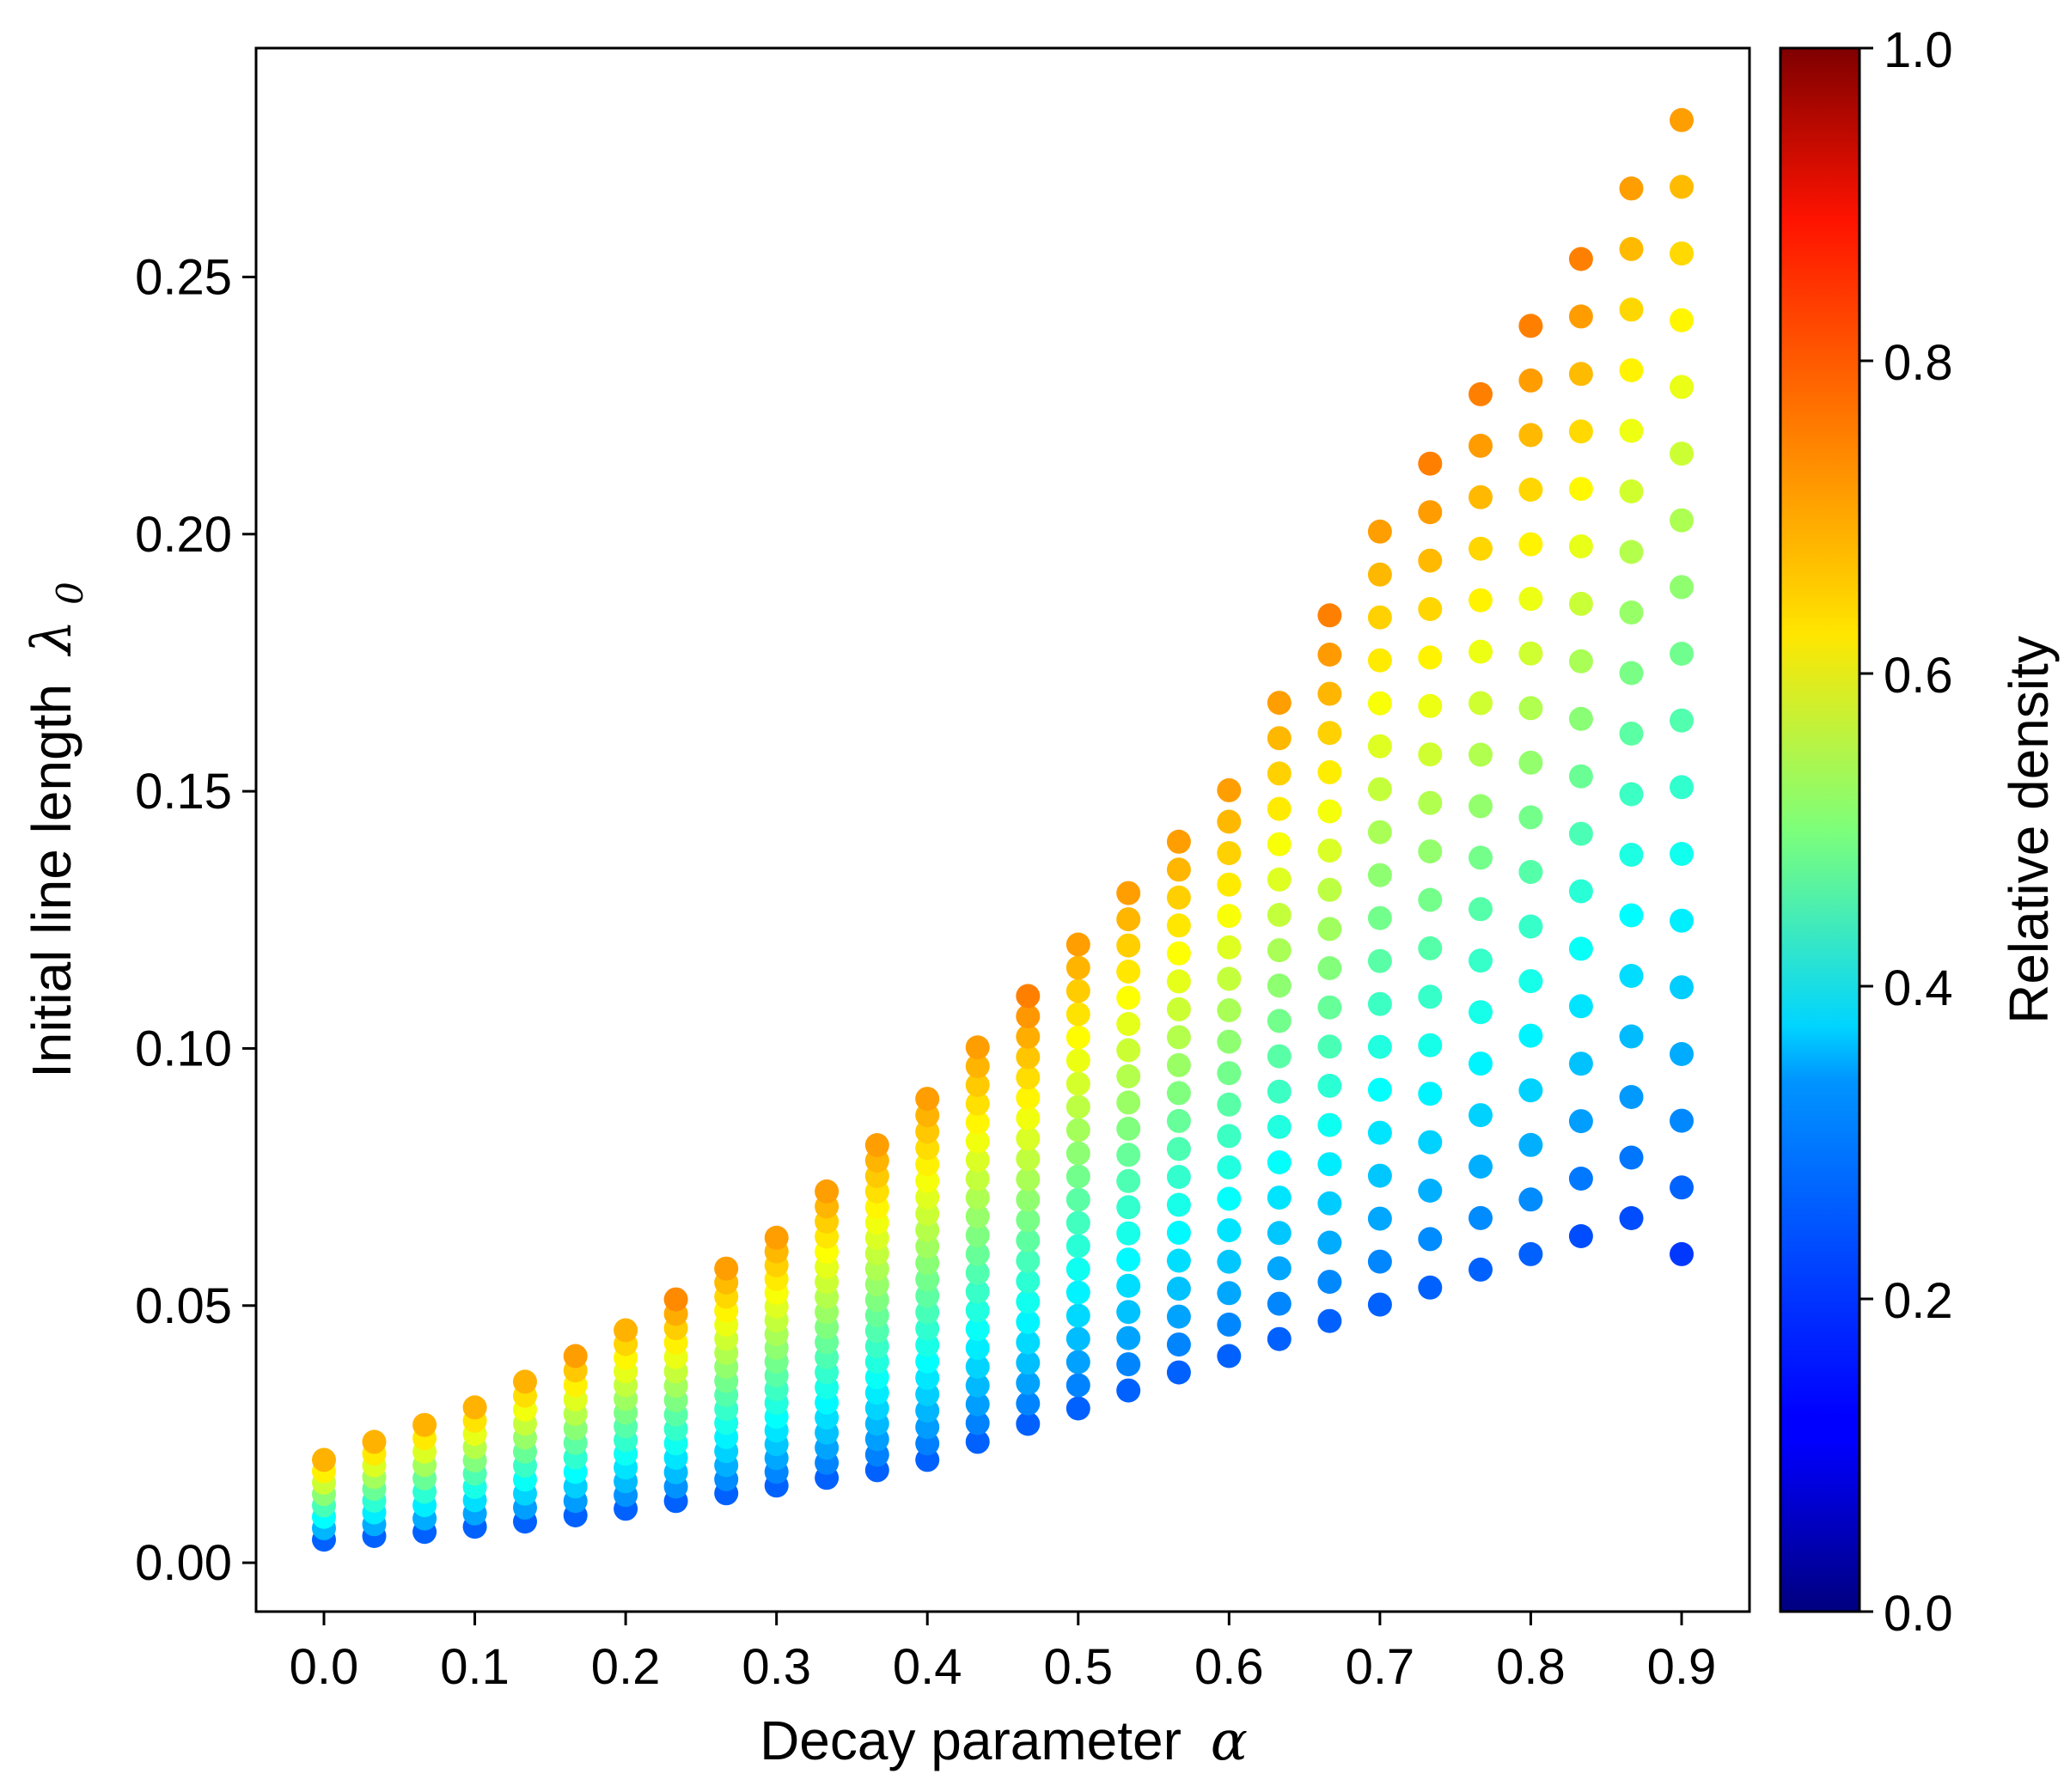 The width and height of the screenshot is (2064, 1792). I want to click on y-tick-label: 0.10, so click(183, 1048).